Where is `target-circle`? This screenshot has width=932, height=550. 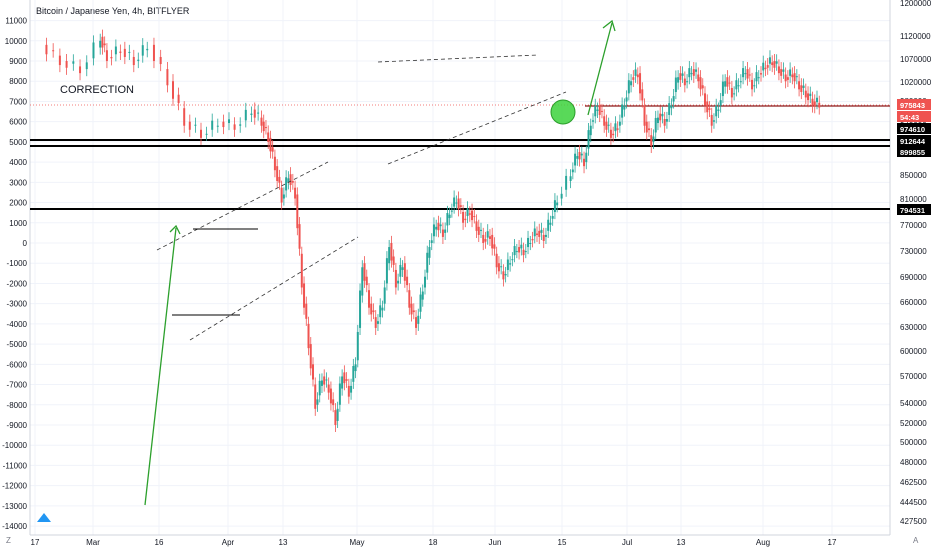
target-circle is located at coordinates (563, 112).